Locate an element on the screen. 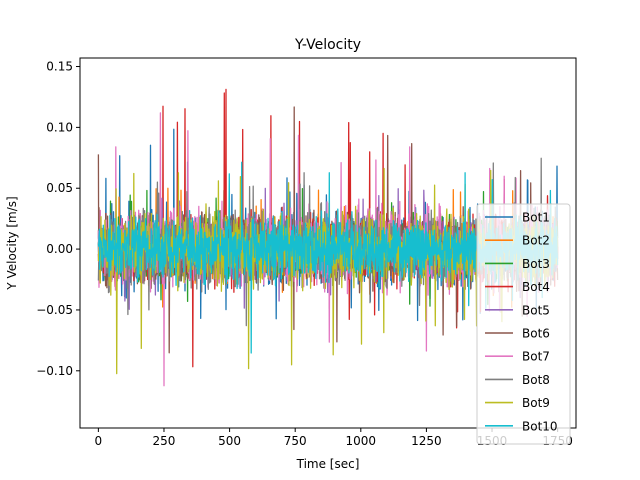  y-tick-label: 0.05 is located at coordinates (59, 188).